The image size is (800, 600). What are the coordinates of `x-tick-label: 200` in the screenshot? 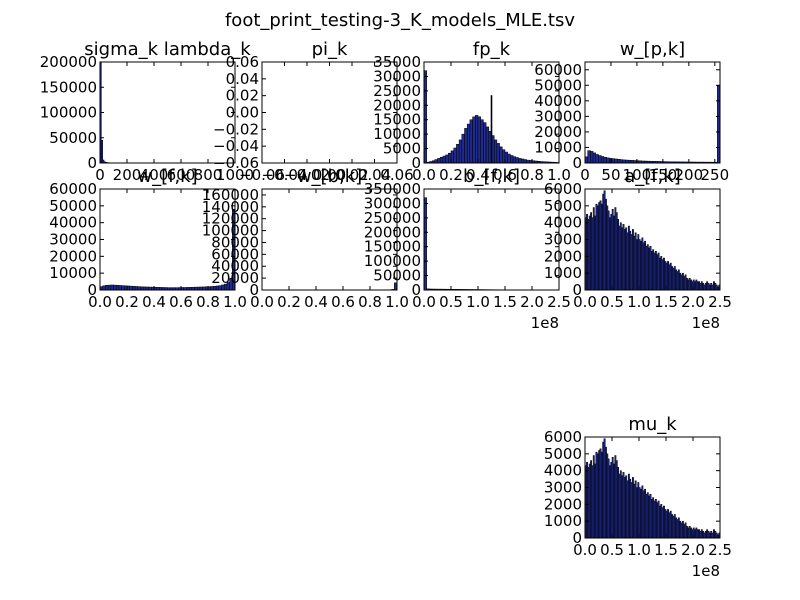 It's located at (689, 175).